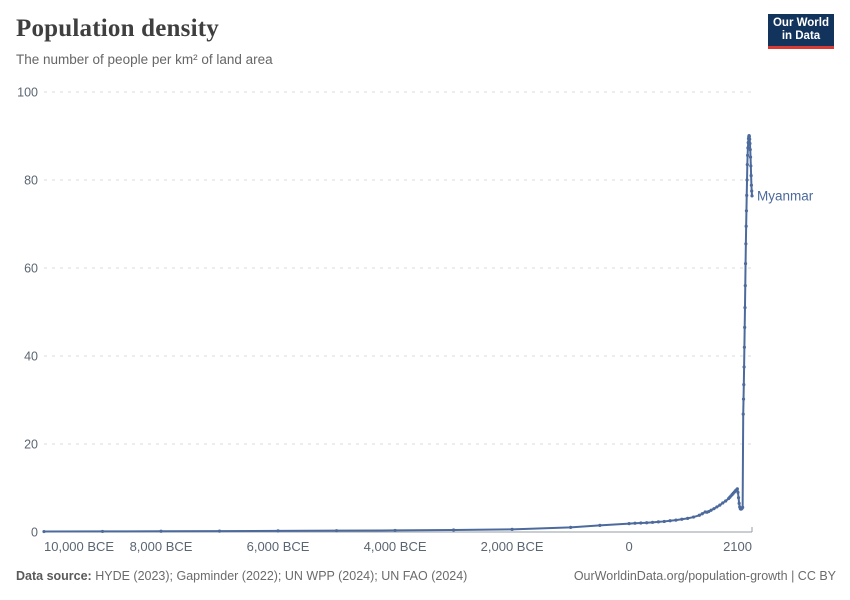 Image resolution: width=850 pixels, height=600 pixels. What do you see at coordinates (737, 546) in the screenshot?
I see `x-tick-label-2100: 2100` at bounding box center [737, 546].